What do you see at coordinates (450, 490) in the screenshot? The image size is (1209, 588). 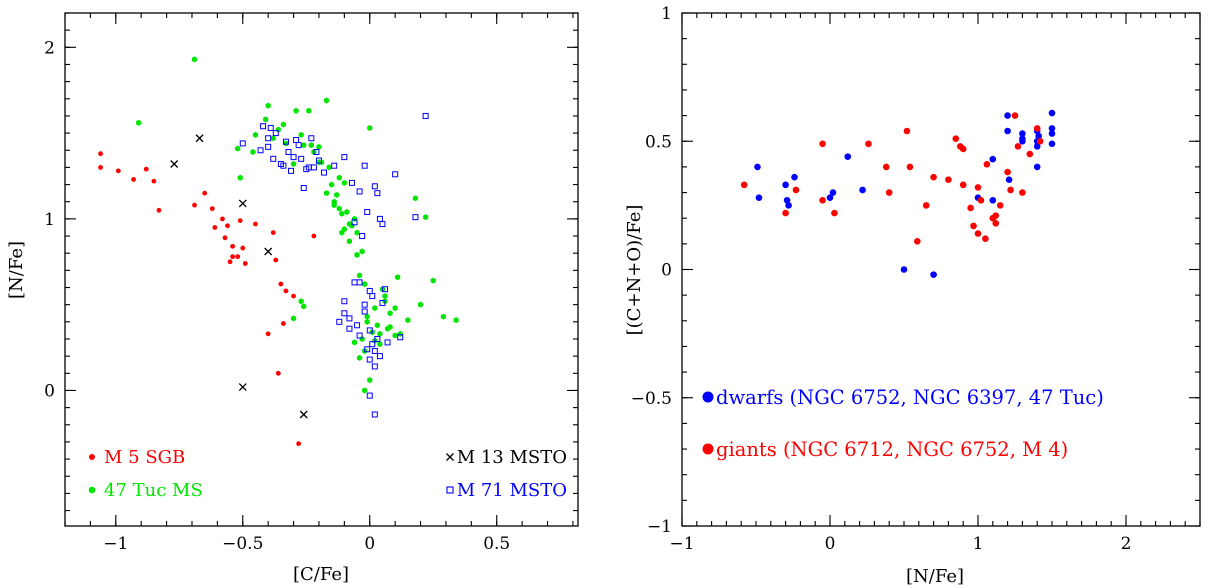 I see `legend-marker-m71-msto` at bounding box center [450, 490].